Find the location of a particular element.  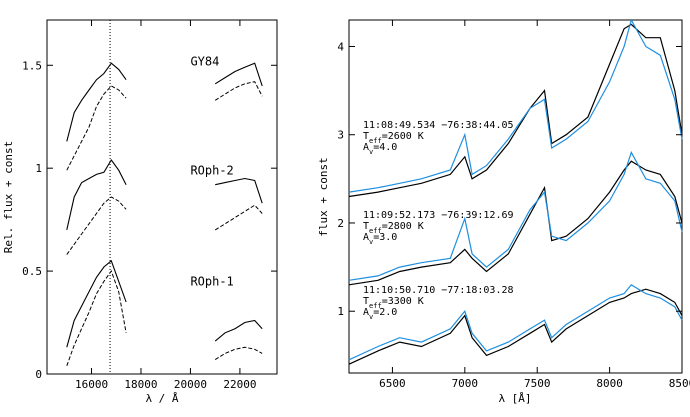

right-x-tick-label: 8500 is located at coordinates (679, 383).